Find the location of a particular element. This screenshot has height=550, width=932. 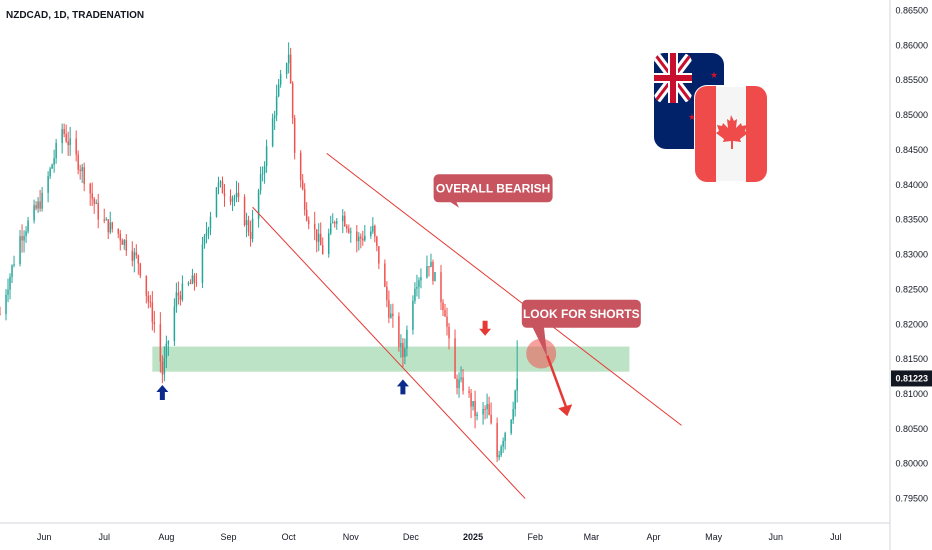

x-tick-label: 2025 is located at coordinates (473, 537).